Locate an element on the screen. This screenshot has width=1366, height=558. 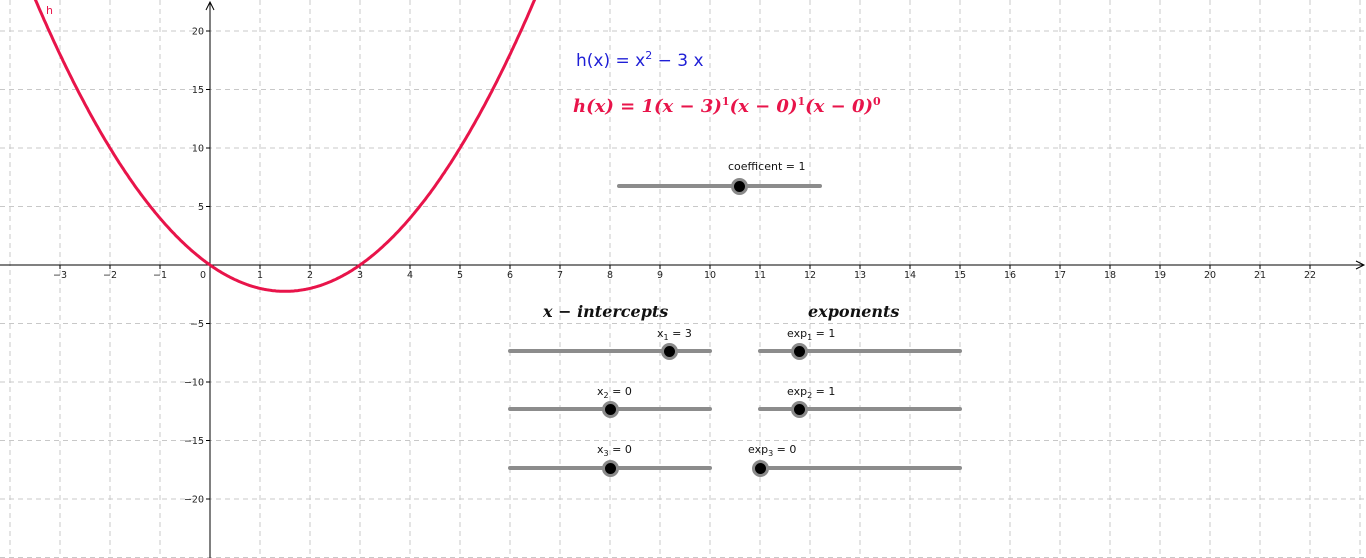
exp2-value: = 1 is located at coordinates (824, 391).